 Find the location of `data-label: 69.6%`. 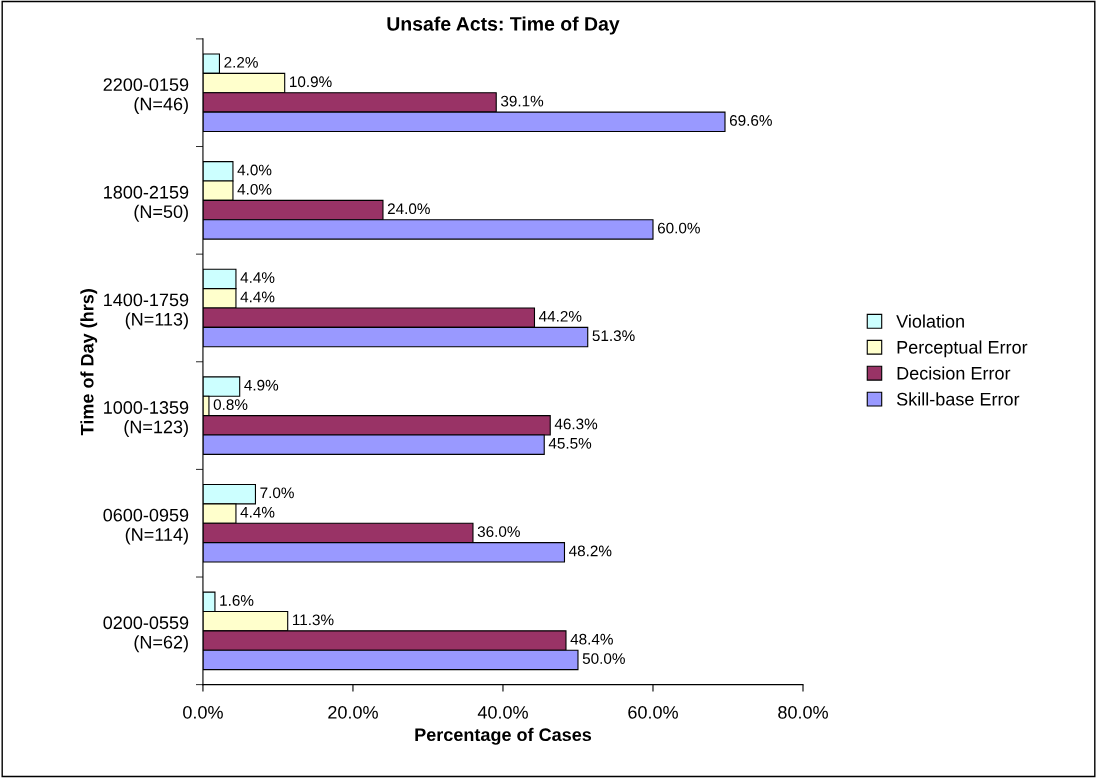

data-label: 69.6% is located at coordinates (750, 120).